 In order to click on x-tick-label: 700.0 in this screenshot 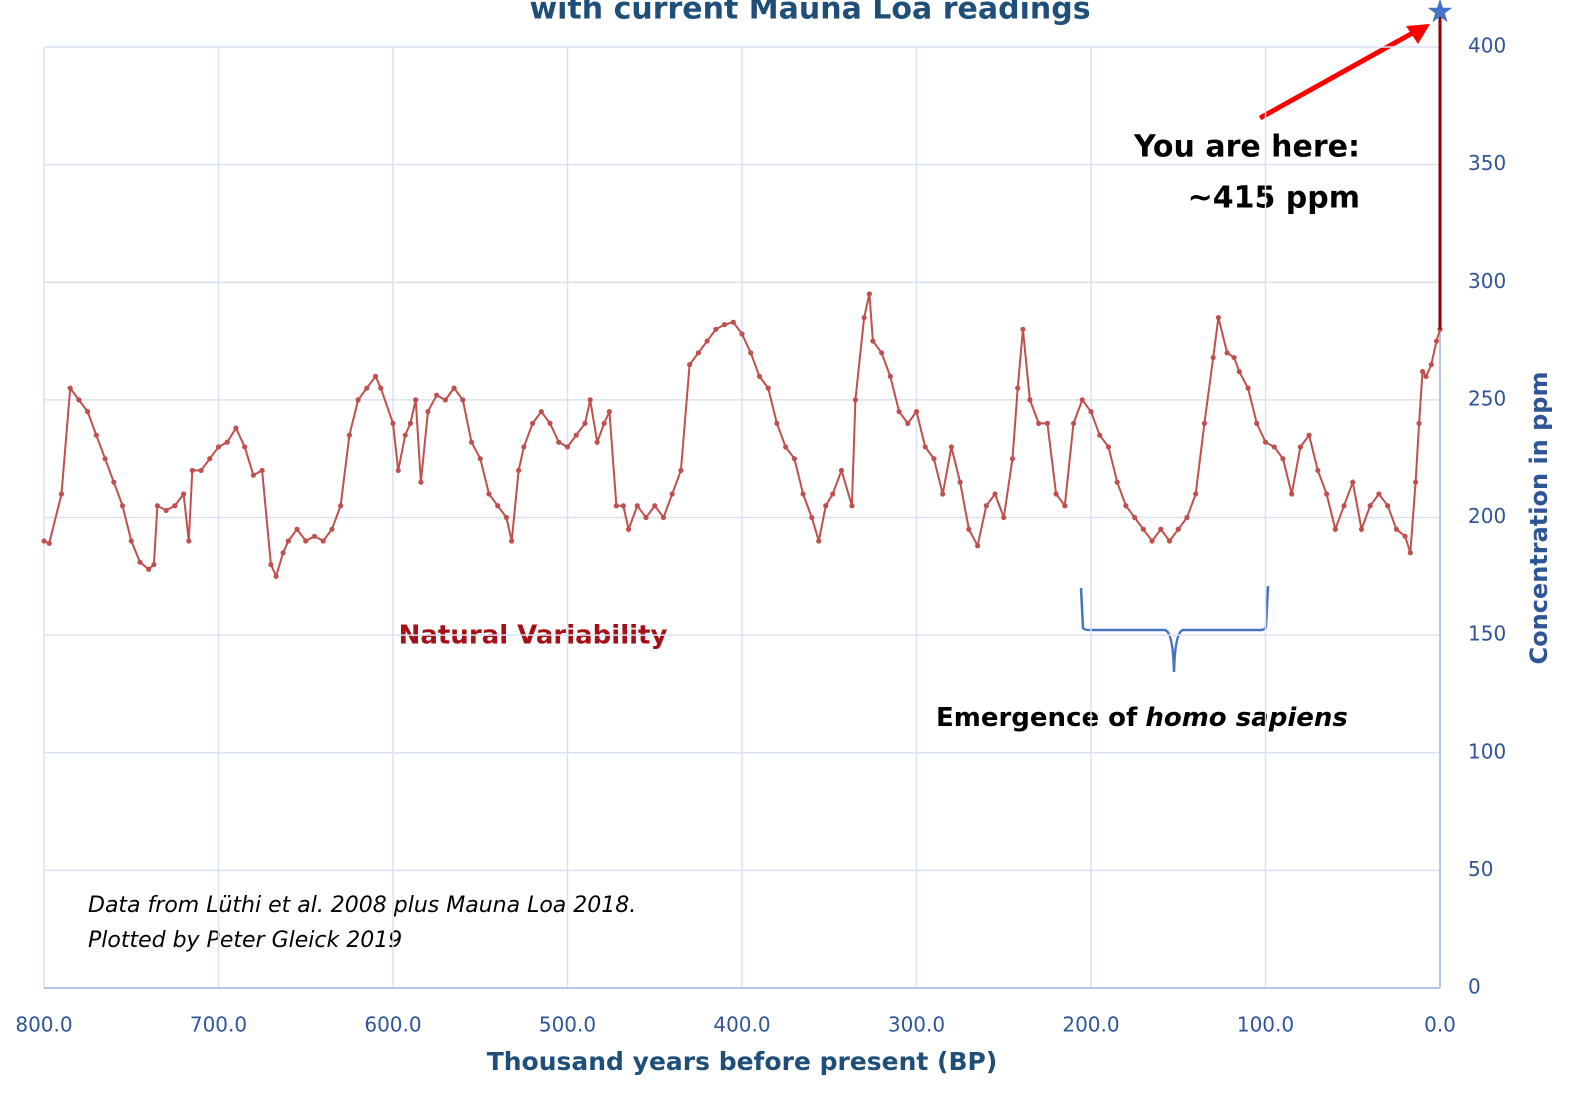, I will do `click(218, 1025)`.